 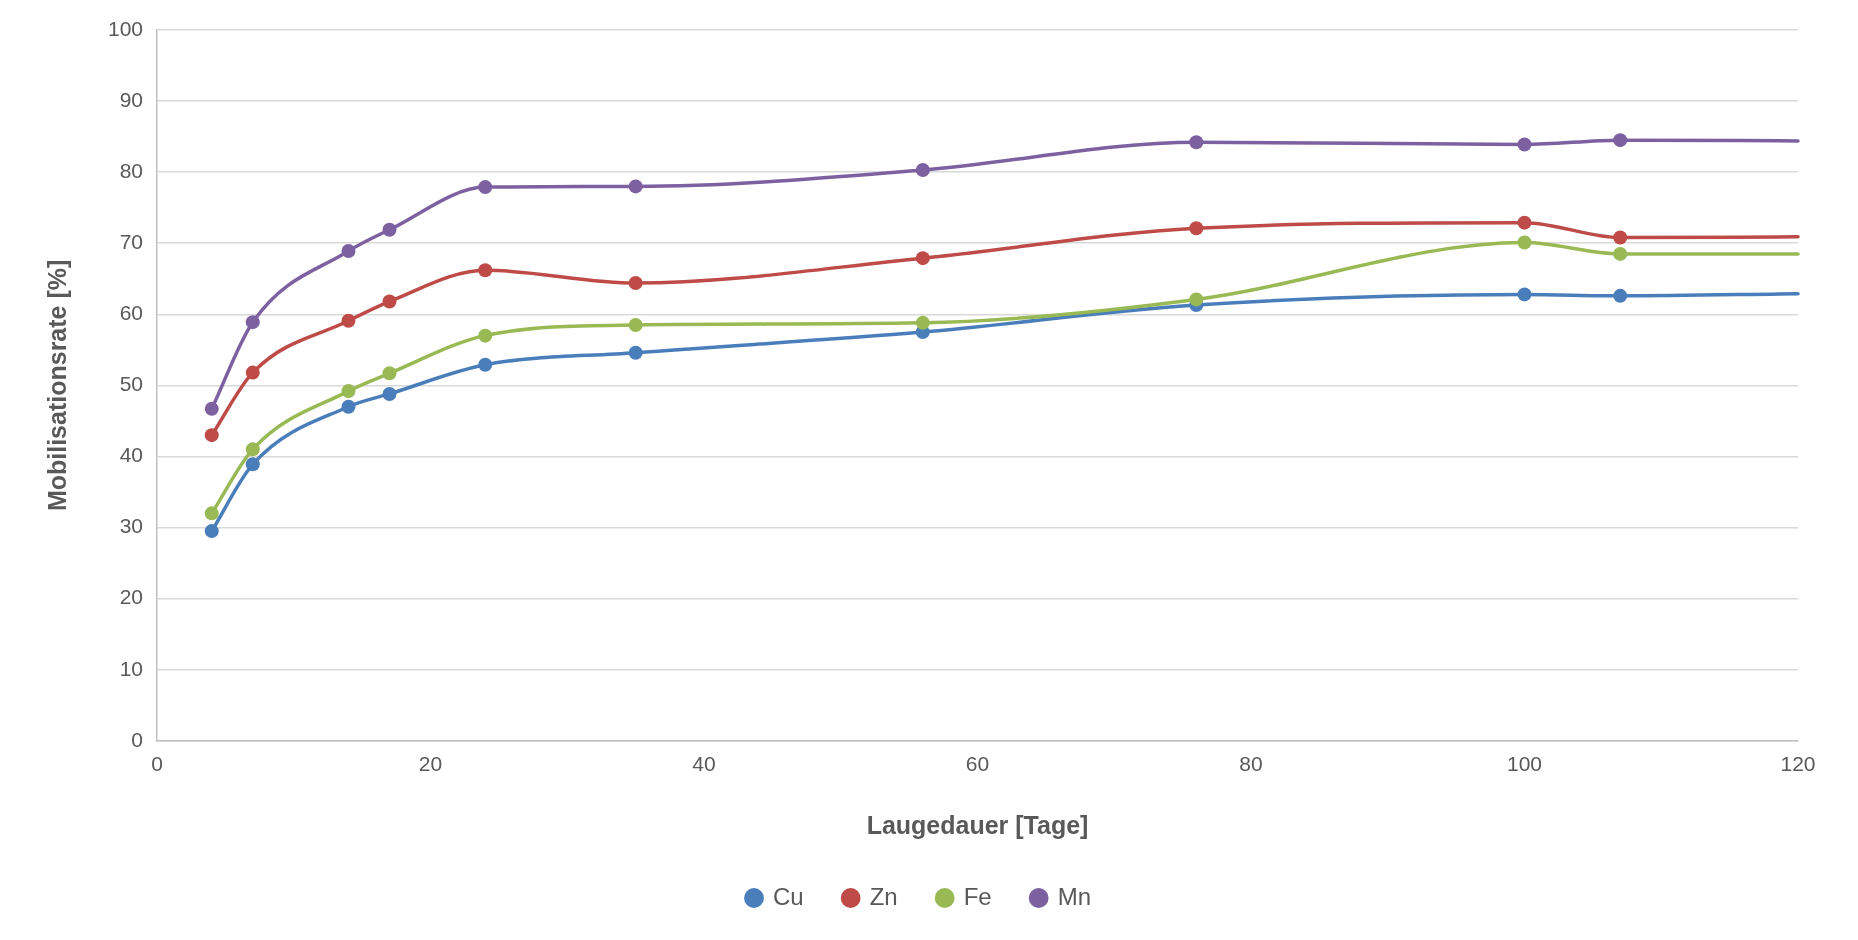 I want to click on x-tick-label: 60, so click(x=977, y=764).